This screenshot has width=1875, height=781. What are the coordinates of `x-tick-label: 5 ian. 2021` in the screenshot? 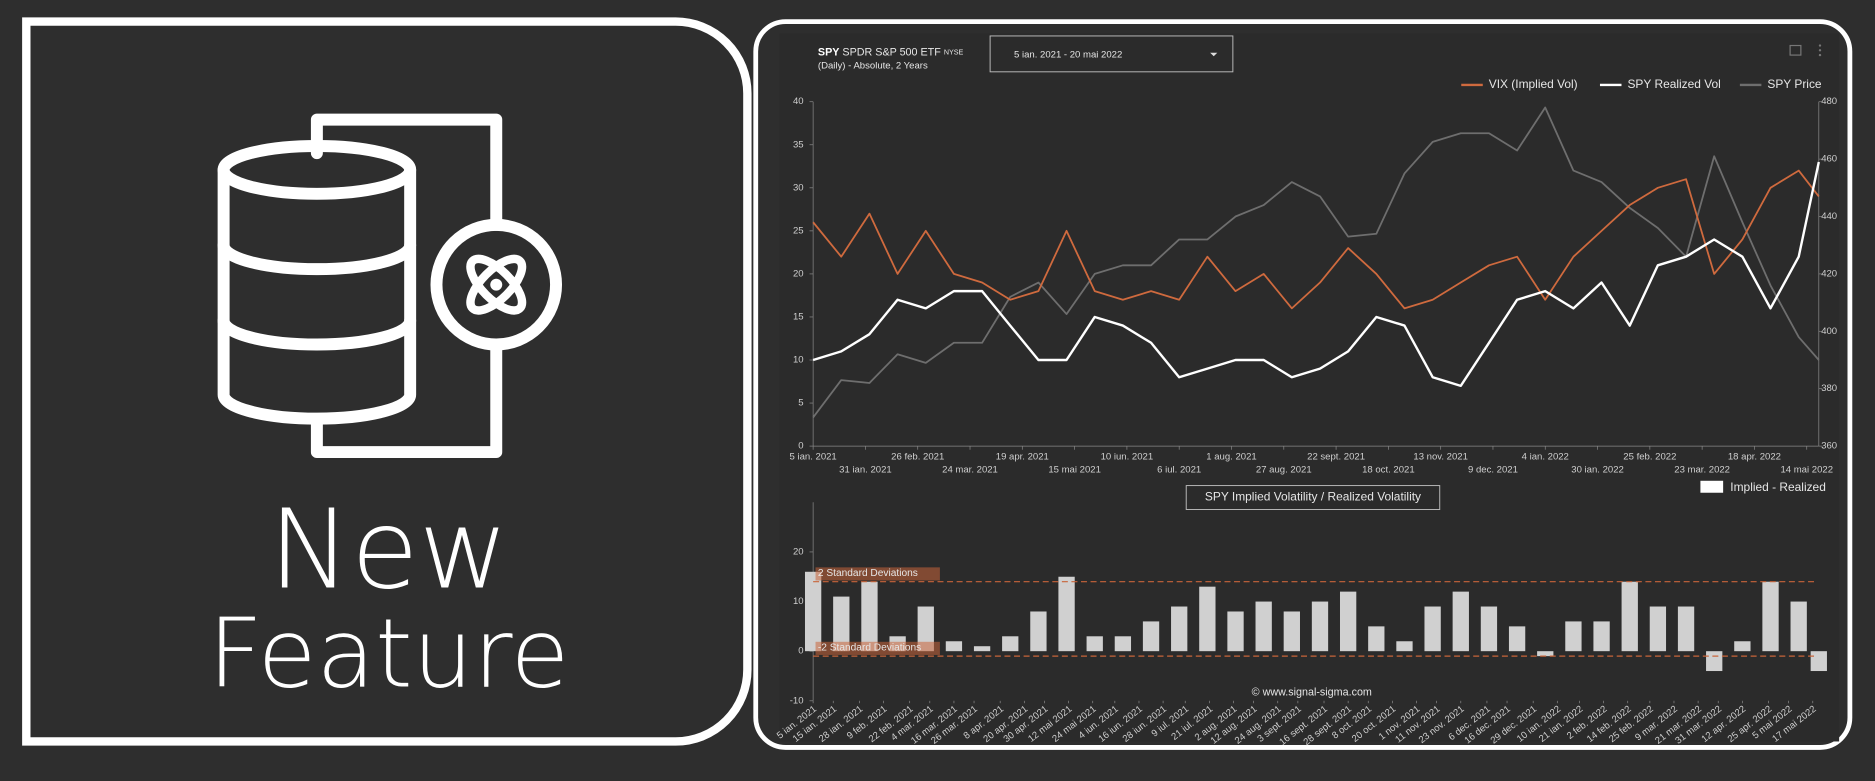 It's located at (813, 456).